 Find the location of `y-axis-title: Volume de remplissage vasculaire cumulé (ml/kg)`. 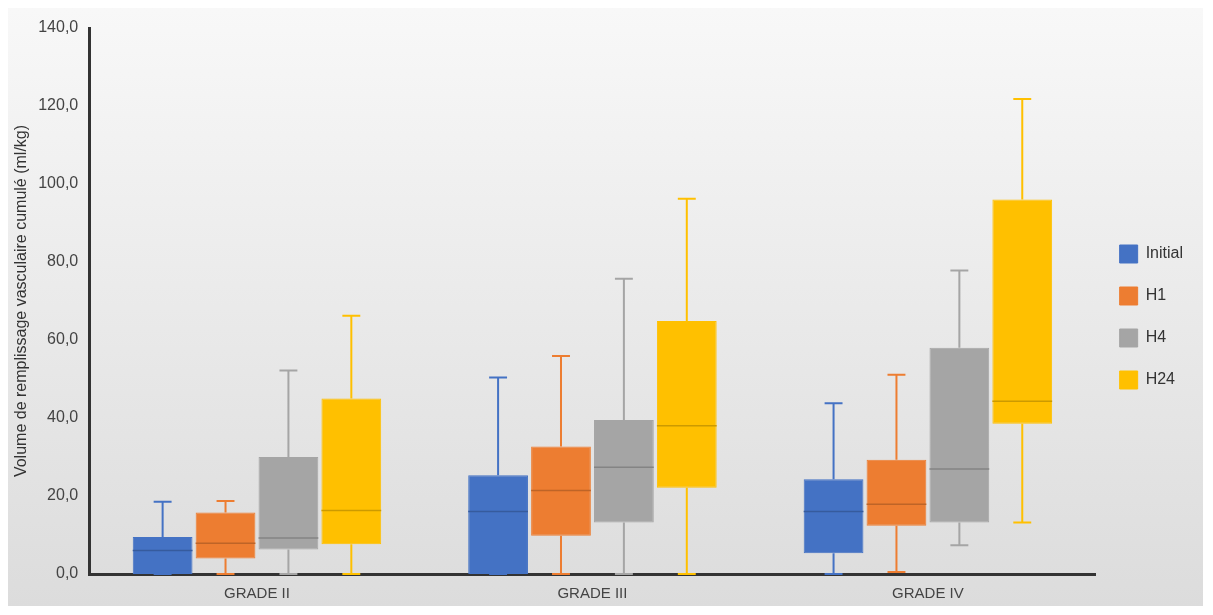

y-axis-title: Volume de remplissage vasculaire cumulé (ml/kg) is located at coordinates (21, 301).